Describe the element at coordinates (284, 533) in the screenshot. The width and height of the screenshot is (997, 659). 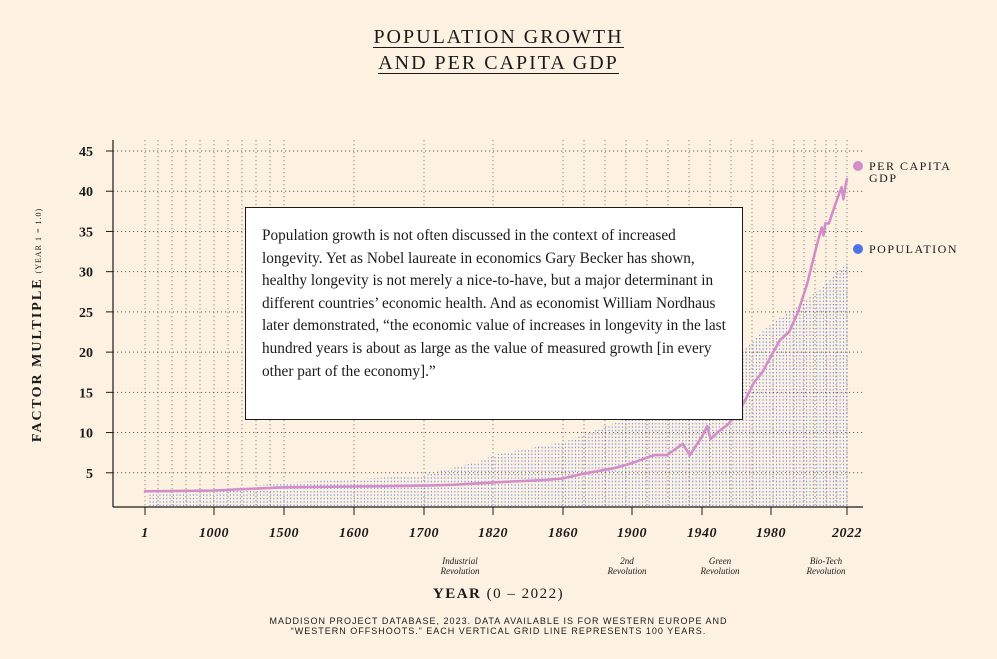
I see `x-tick-label: 1500` at that location.